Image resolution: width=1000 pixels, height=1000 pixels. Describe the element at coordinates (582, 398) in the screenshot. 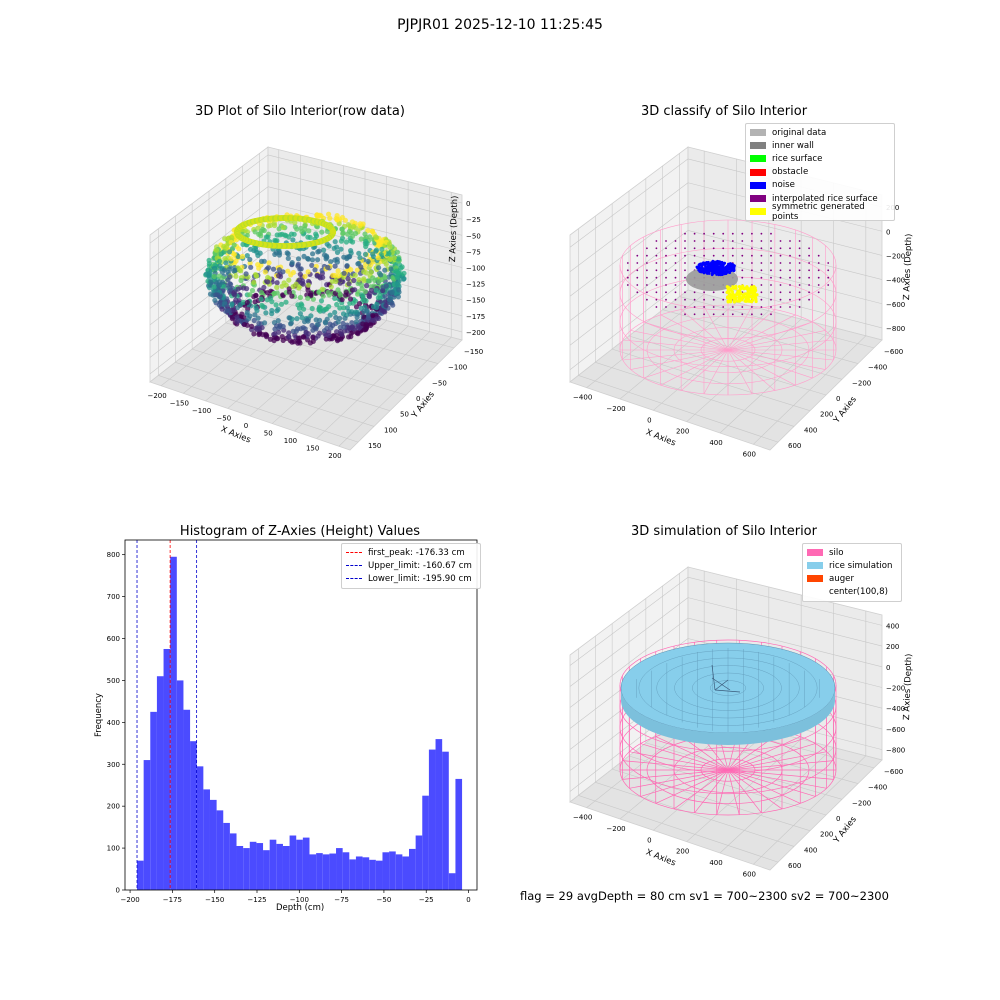

I see `x-tick-label: −400` at that location.